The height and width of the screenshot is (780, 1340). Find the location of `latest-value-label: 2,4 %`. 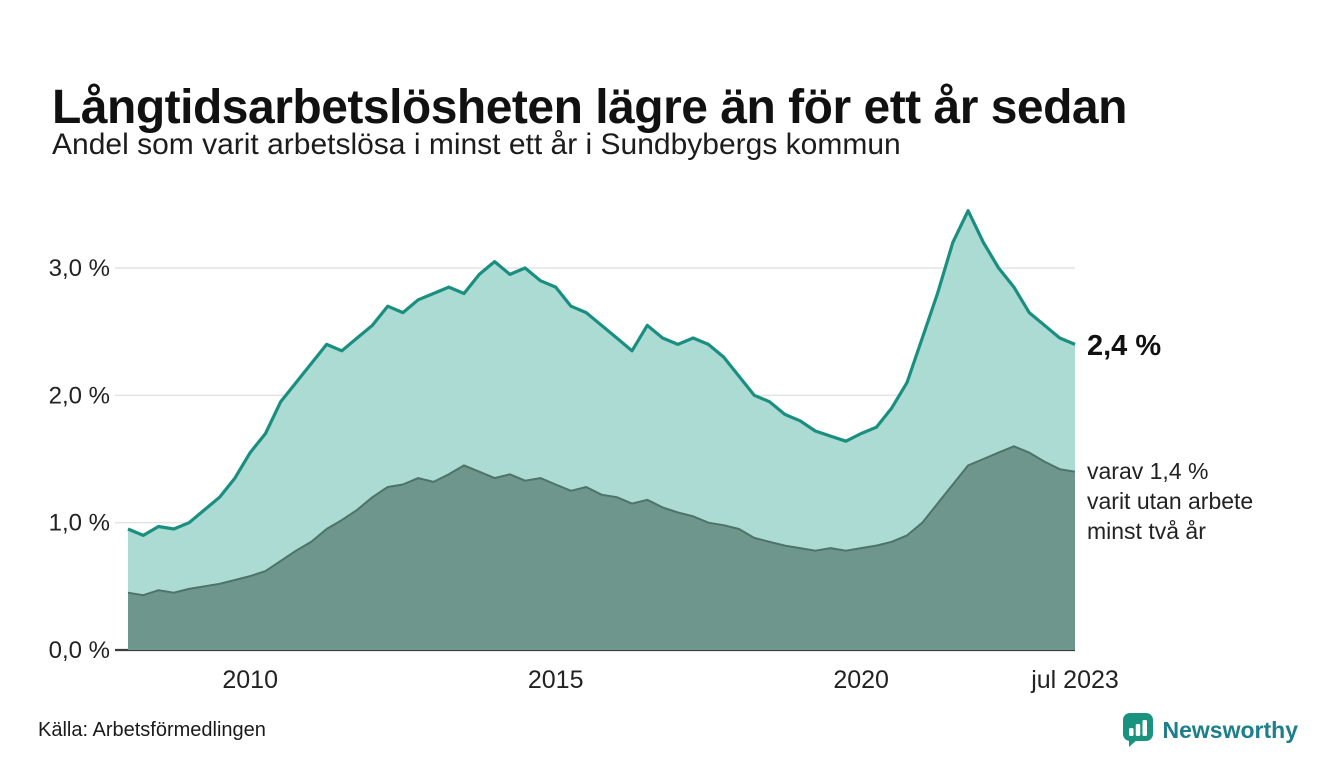

latest-value-label: 2,4 % is located at coordinates (1124, 346).